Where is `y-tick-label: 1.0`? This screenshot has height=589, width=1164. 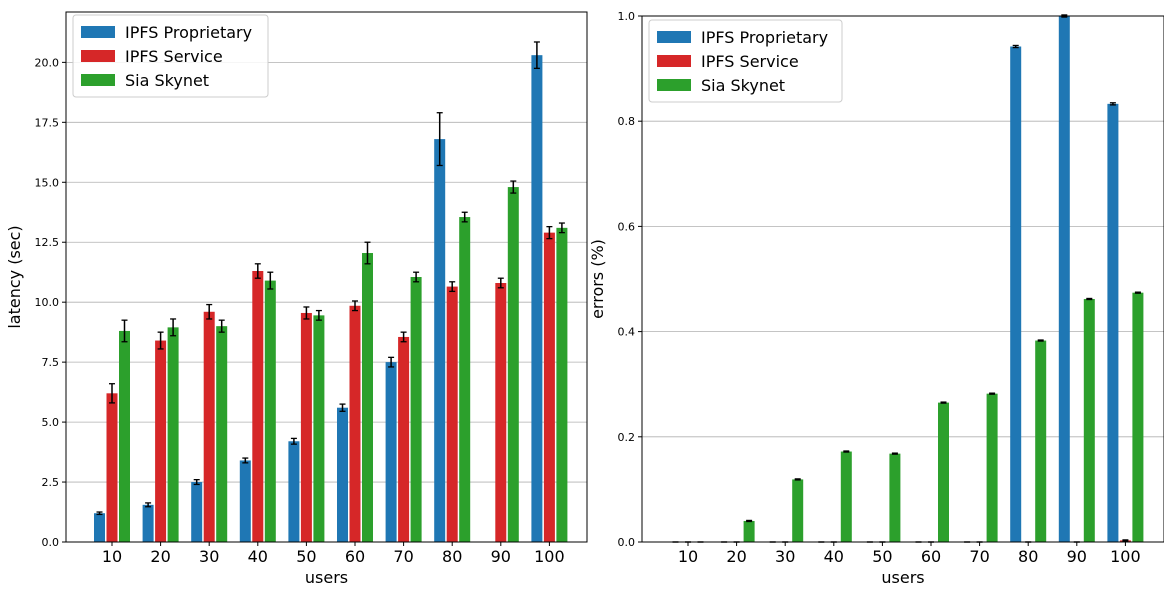
y-tick-label: 1.0 is located at coordinates (627, 16).